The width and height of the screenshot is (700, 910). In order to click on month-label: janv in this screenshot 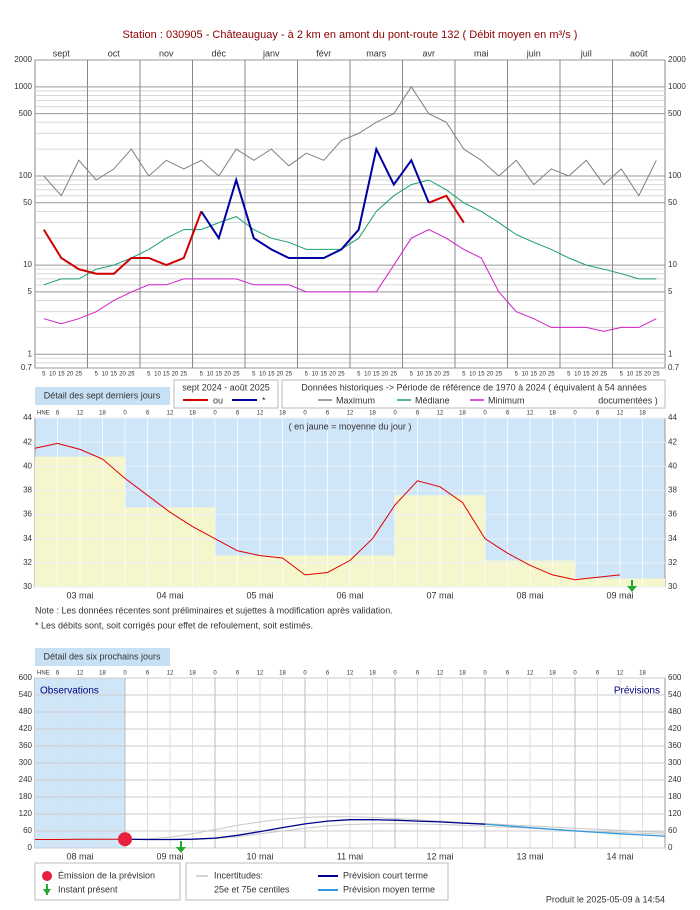, I will do `click(271, 53)`.